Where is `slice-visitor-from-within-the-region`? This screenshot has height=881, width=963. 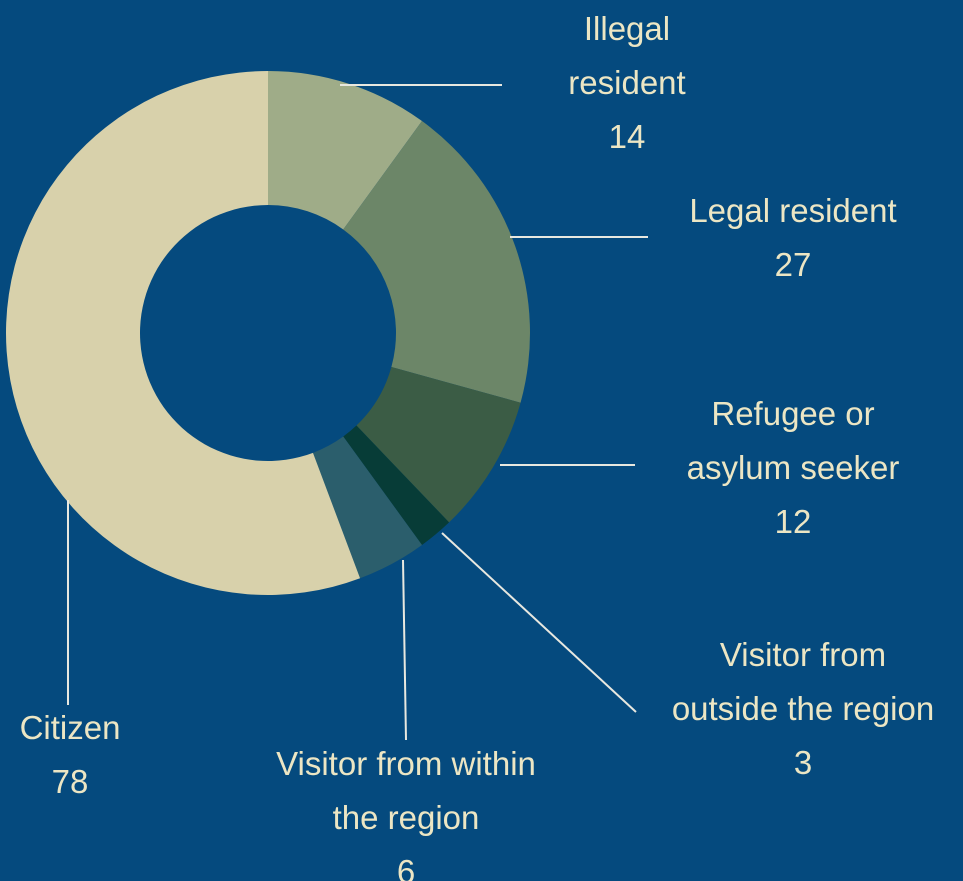
slice-visitor-from-within-the-region is located at coordinates (367, 507).